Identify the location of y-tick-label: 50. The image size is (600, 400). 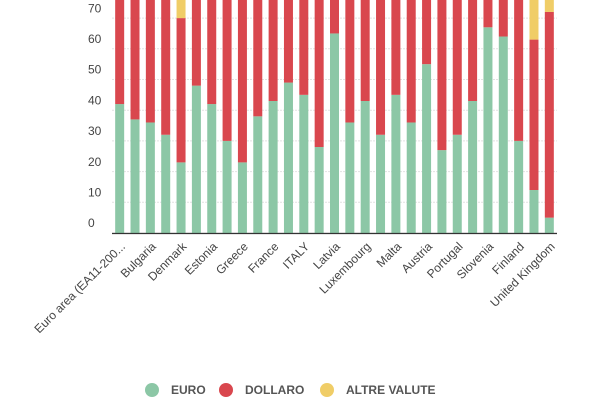
(95, 70).